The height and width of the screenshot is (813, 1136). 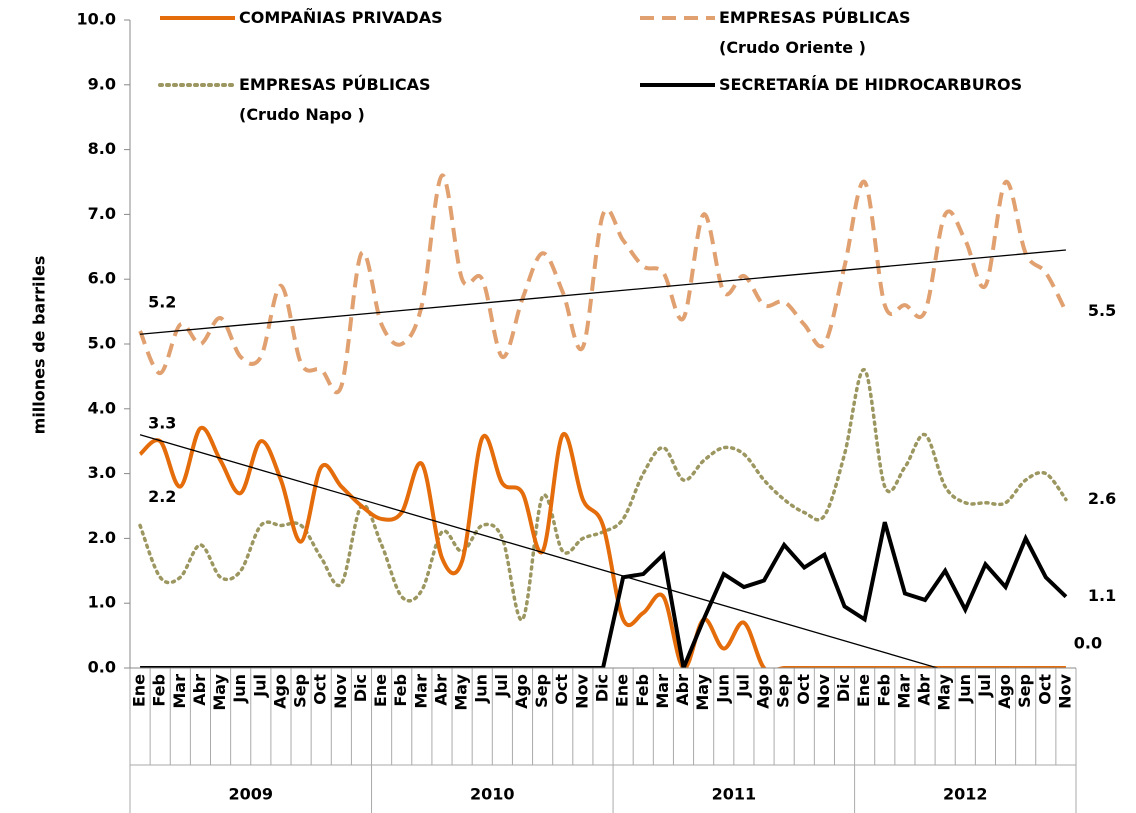 I want to click on y-tick-label: 0.0, so click(x=102, y=667).